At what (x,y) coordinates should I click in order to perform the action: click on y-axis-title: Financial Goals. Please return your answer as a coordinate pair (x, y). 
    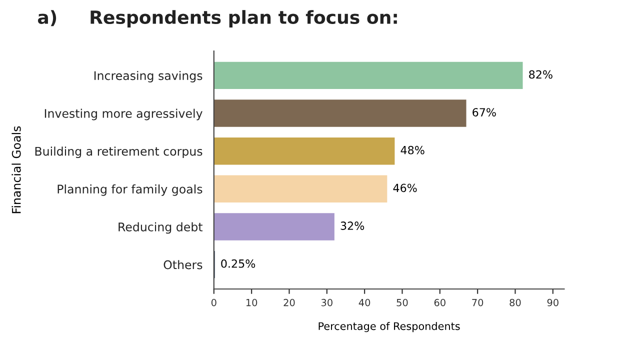
    Looking at the image, I should click on (16, 170).